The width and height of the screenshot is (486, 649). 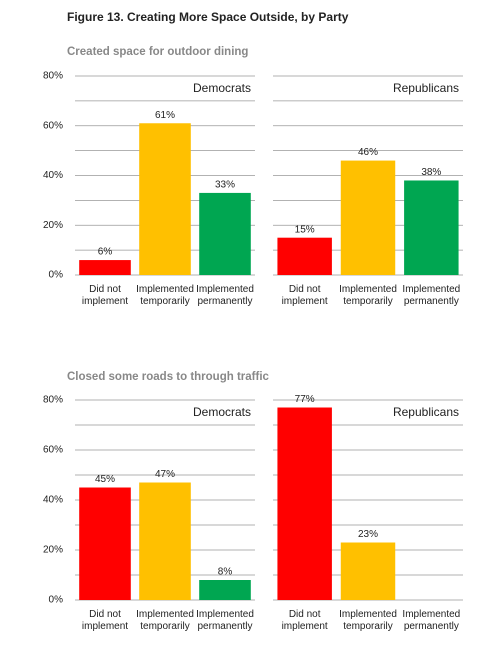 What do you see at coordinates (165, 115) in the screenshot?
I see `value-label: 61%` at bounding box center [165, 115].